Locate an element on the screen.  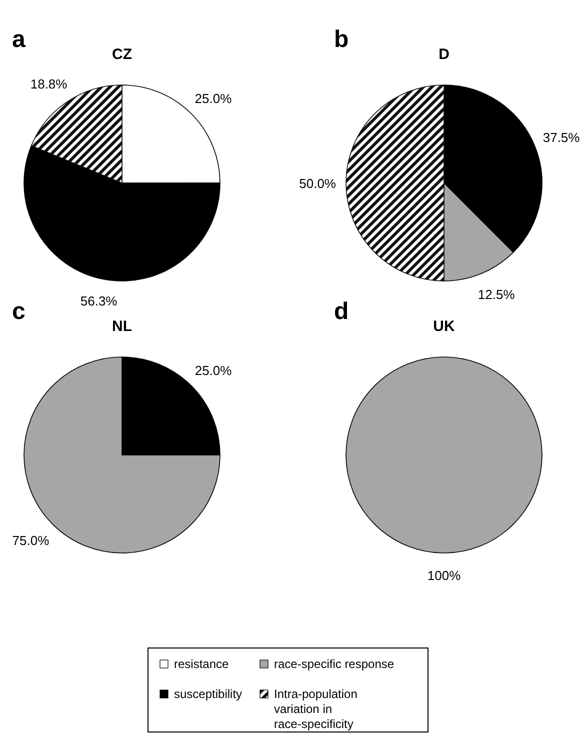
chart-title: NL is located at coordinates (122, 326).